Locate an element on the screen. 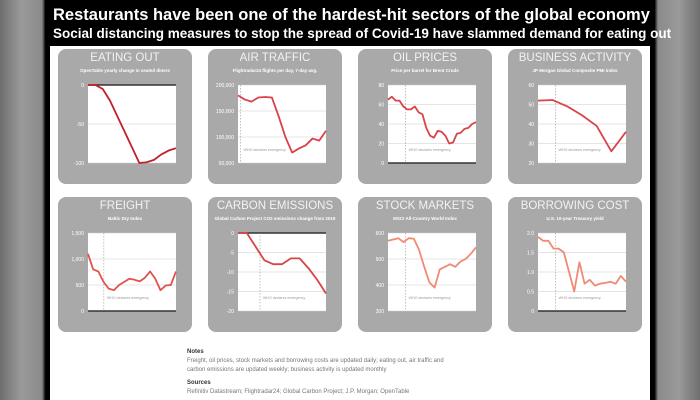 This screenshot has width=700, height=400. y-tick-label: -5 is located at coordinates (232, 254).